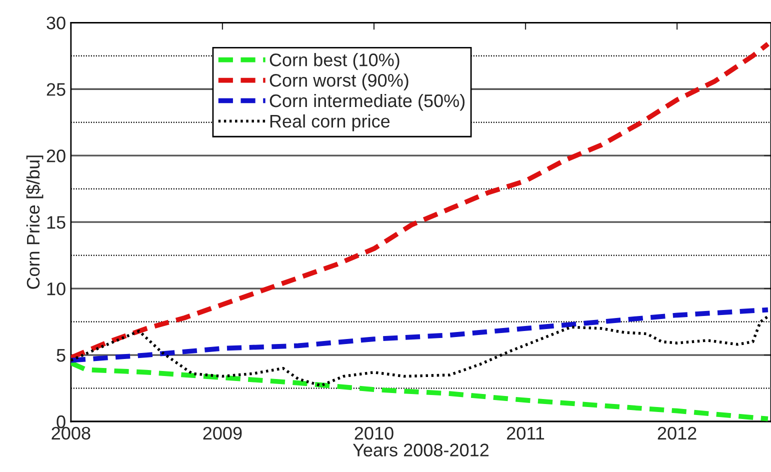 The height and width of the screenshot is (472, 771). Describe the element at coordinates (335, 61) in the screenshot. I see `legend-label: Corn best (10%)` at that location.